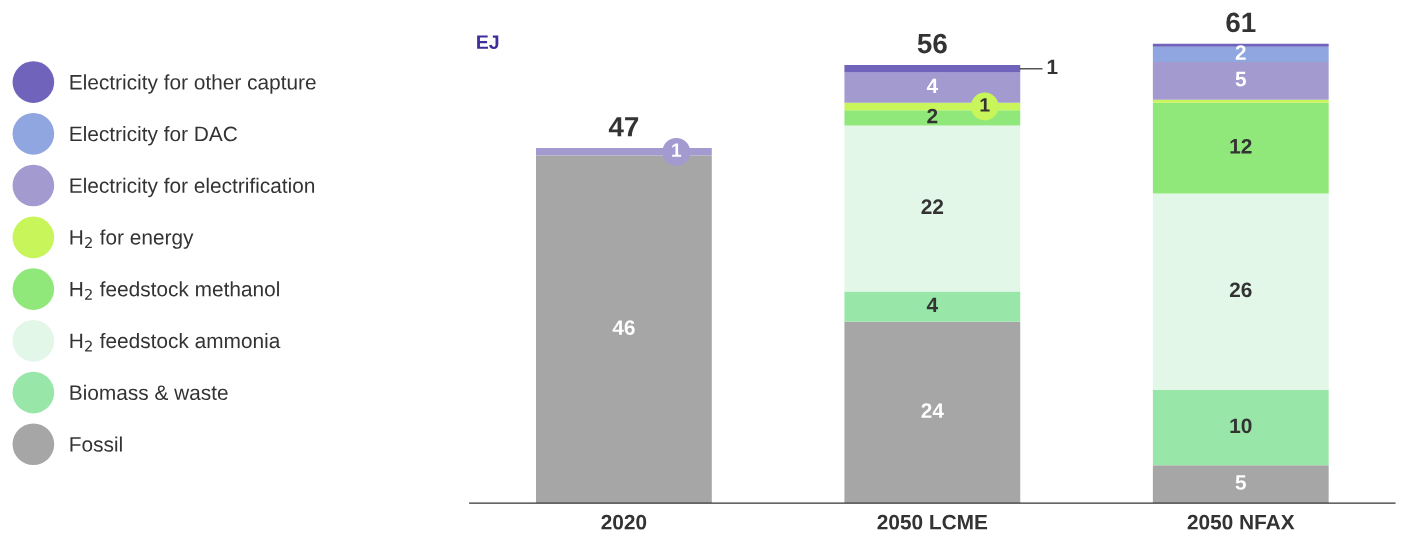  I want to click on legend-label: Electricity for electrification, so click(192, 187).